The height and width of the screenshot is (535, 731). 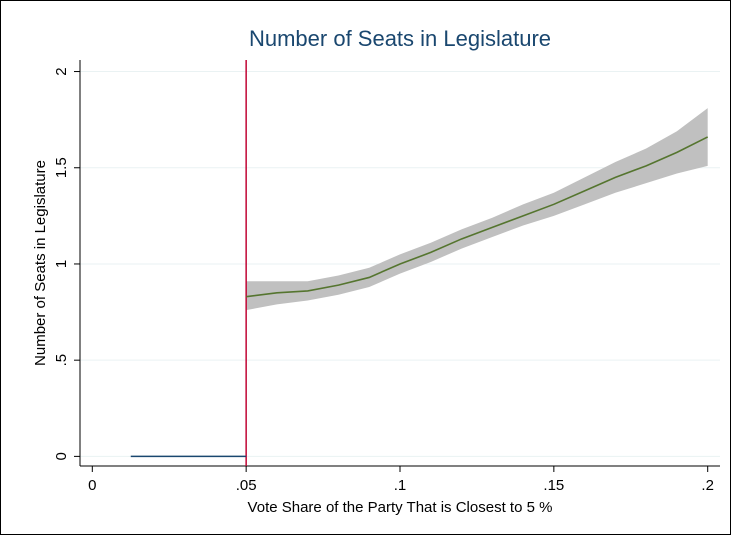 What do you see at coordinates (61, 264) in the screenshot?
I see `y-tick-label: 1` at bounding box center [61, 264].